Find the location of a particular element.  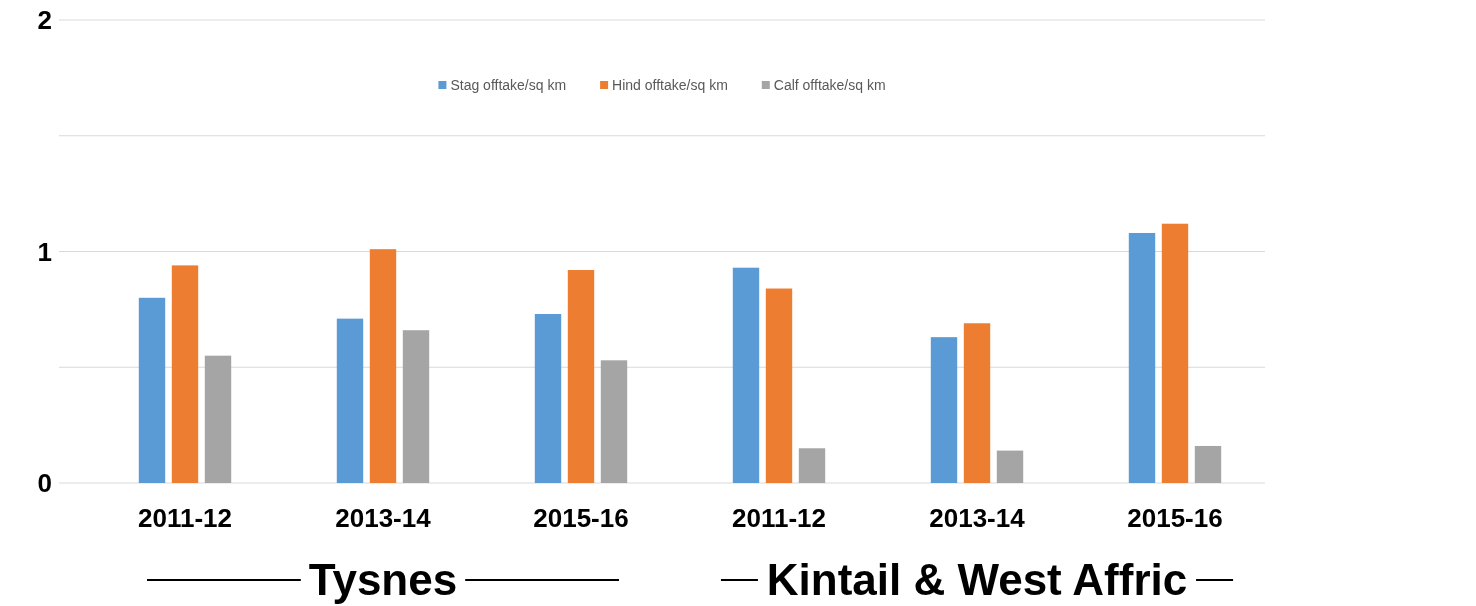

text: Tysnes is located at coordinates (383, 579).